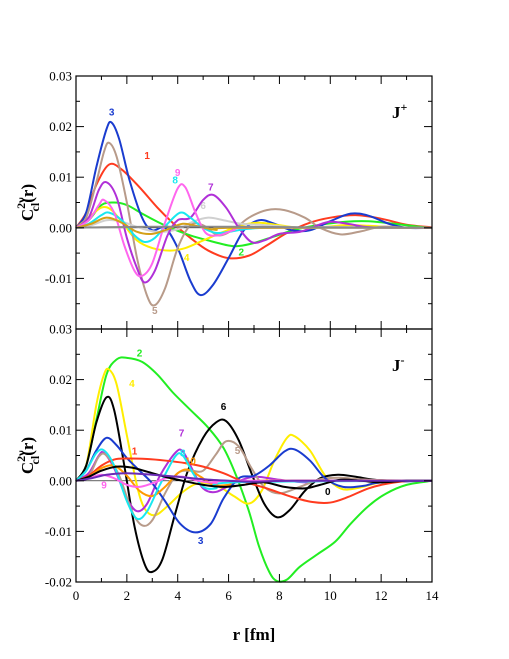 This screenshot has height=659, width=509. I want to click on x-tick-label: 14, so click(433, 595).